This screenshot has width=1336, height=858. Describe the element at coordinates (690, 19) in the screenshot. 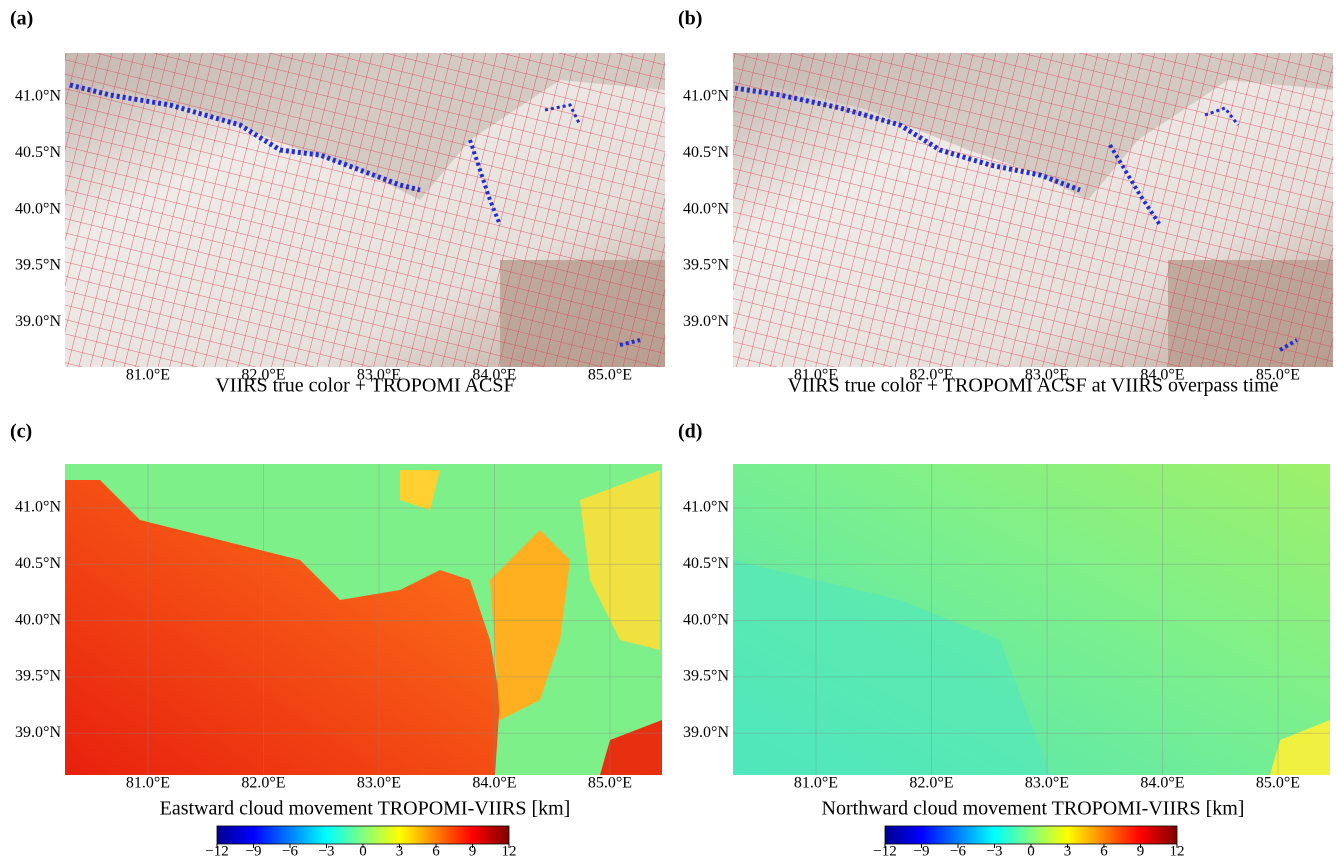

I see `panel-label: (b)` at that location.